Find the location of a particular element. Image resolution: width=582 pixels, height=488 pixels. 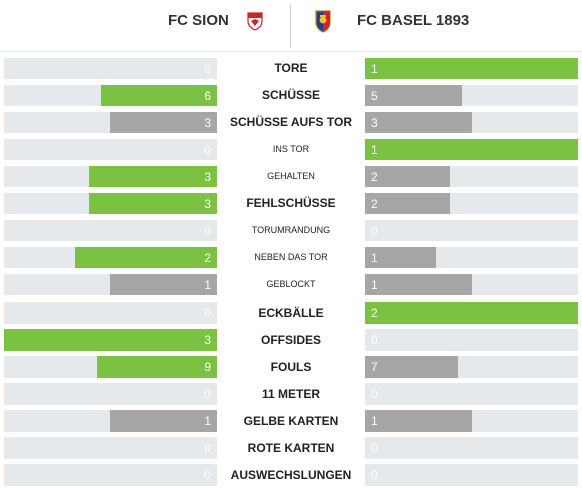

stat-row: 1 GEBLOCKT 1 is located at coordinates (291, 284).